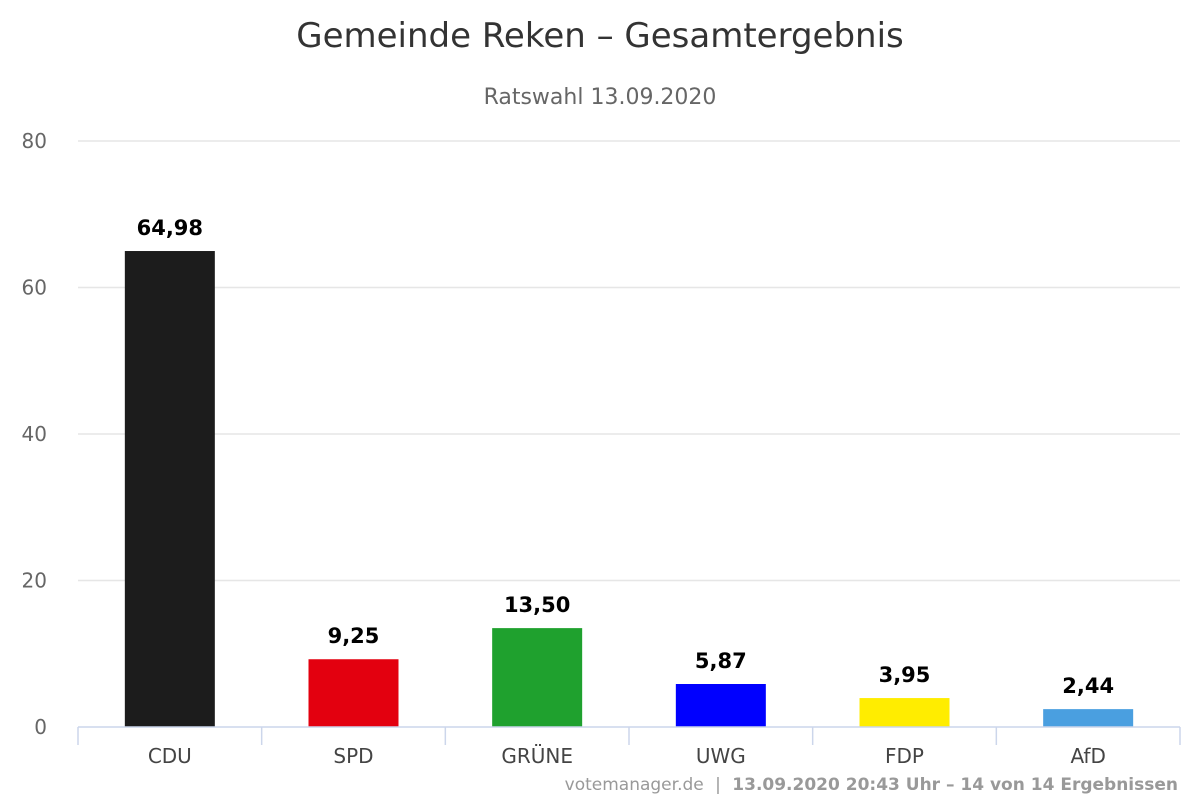 Image resolution: width=1200 pixels, height=800 pixels. Describe the element at coordinates (904, 756) in the screenshot. I see `x-tick-label: FDP` at that location.